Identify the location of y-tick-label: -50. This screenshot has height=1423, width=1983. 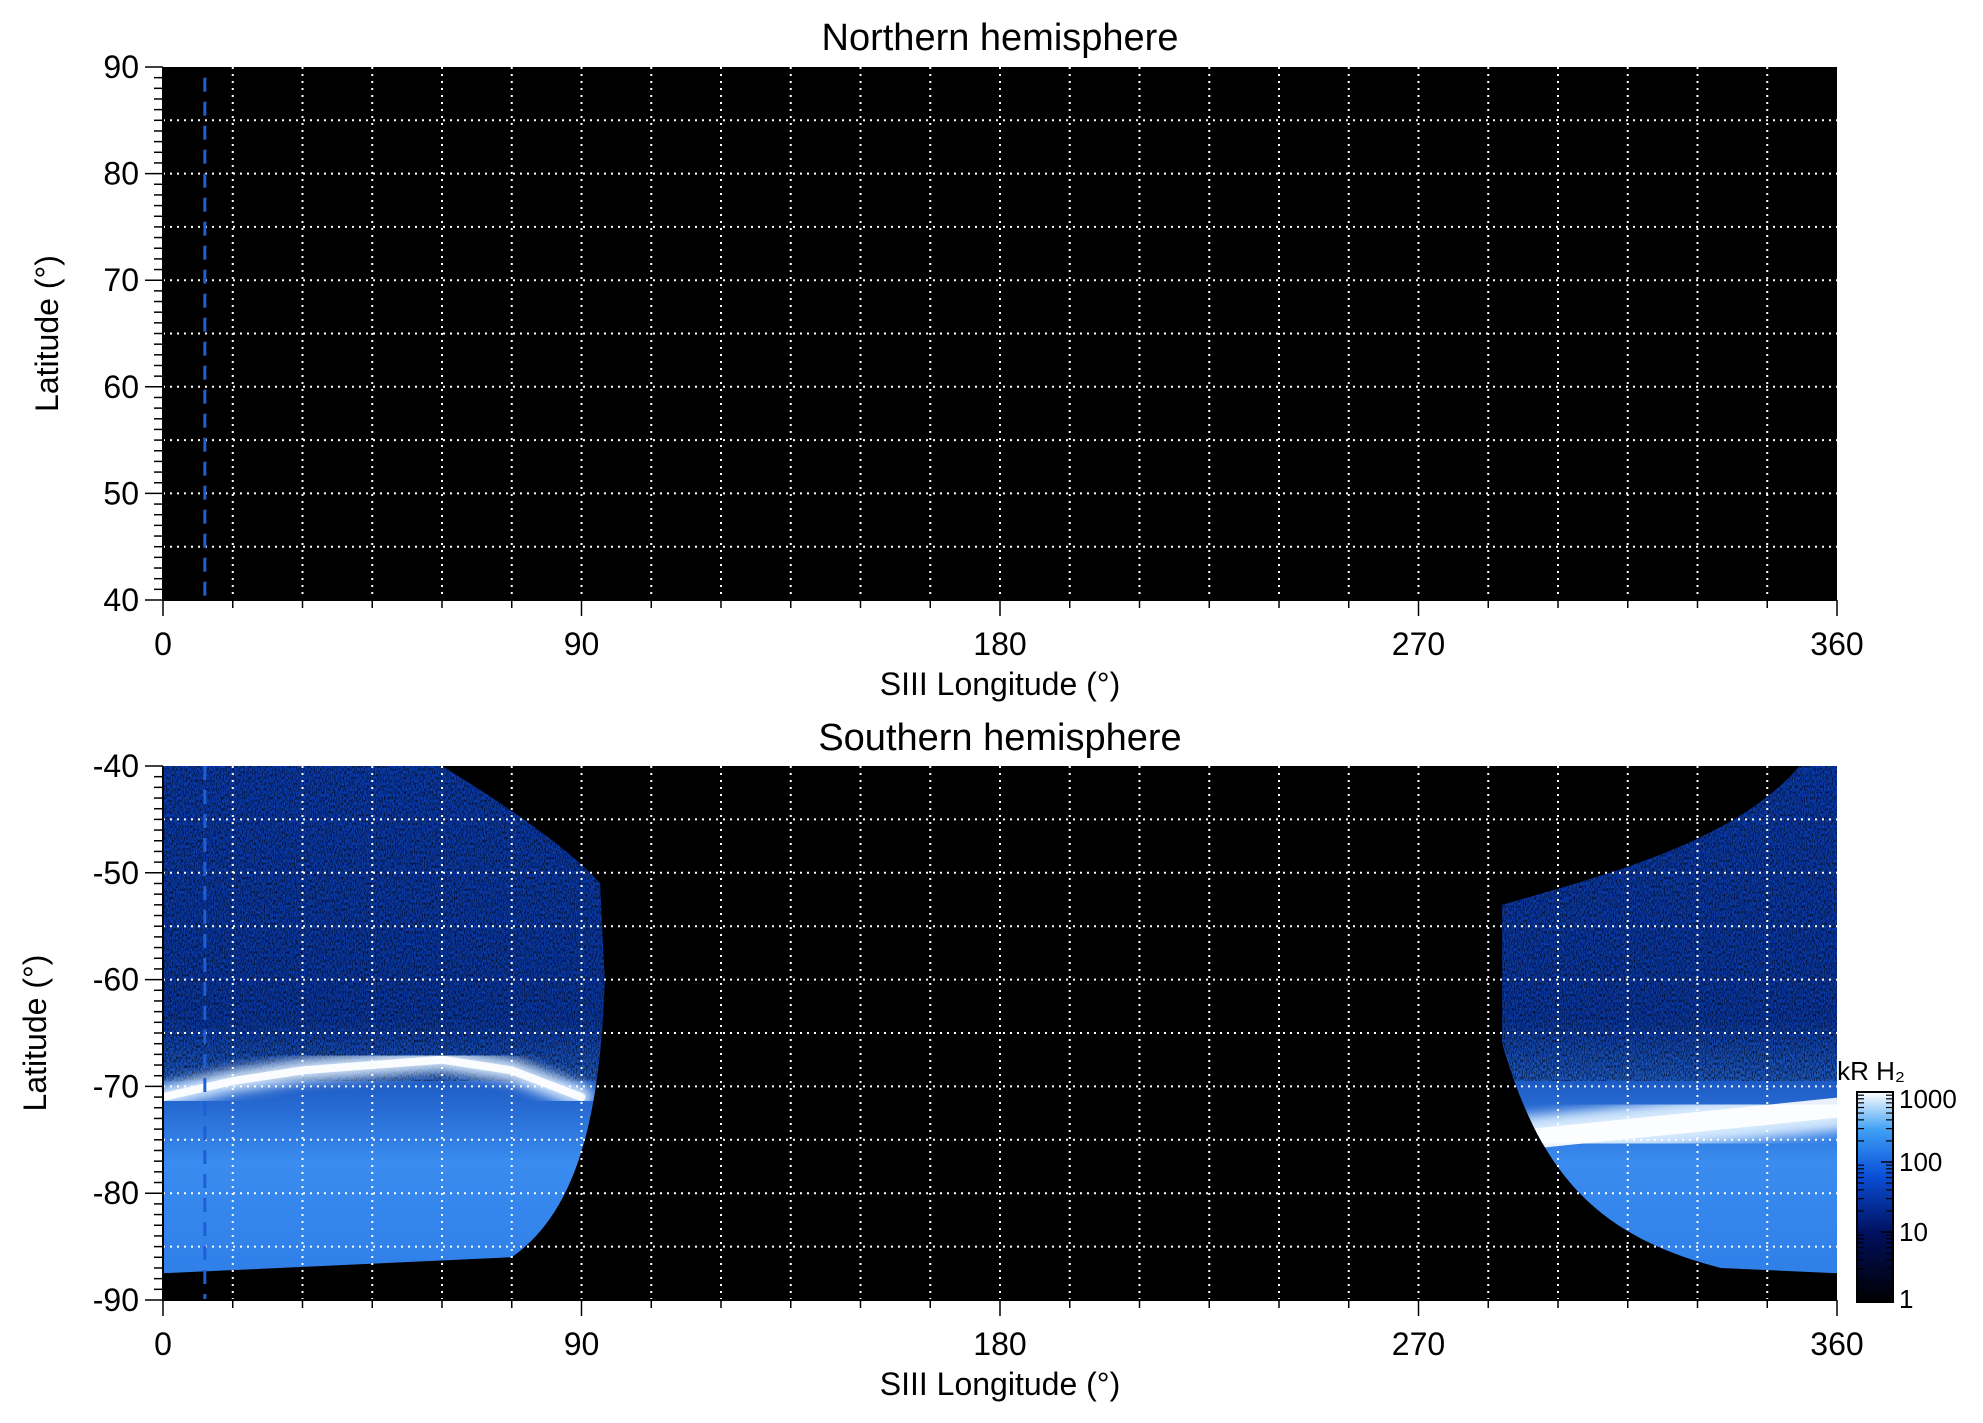
(116, 873).